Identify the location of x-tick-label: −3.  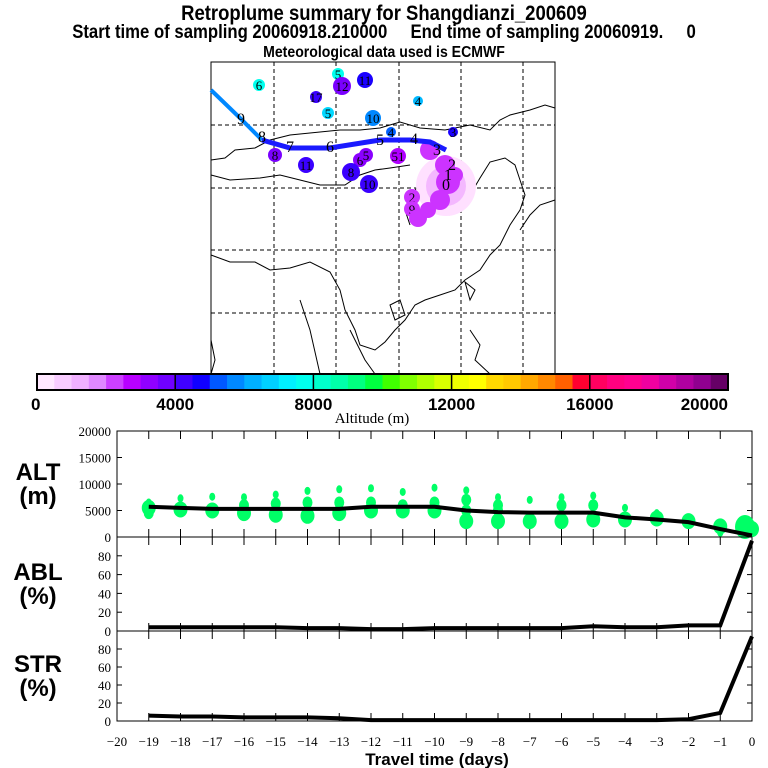
(657, 741).